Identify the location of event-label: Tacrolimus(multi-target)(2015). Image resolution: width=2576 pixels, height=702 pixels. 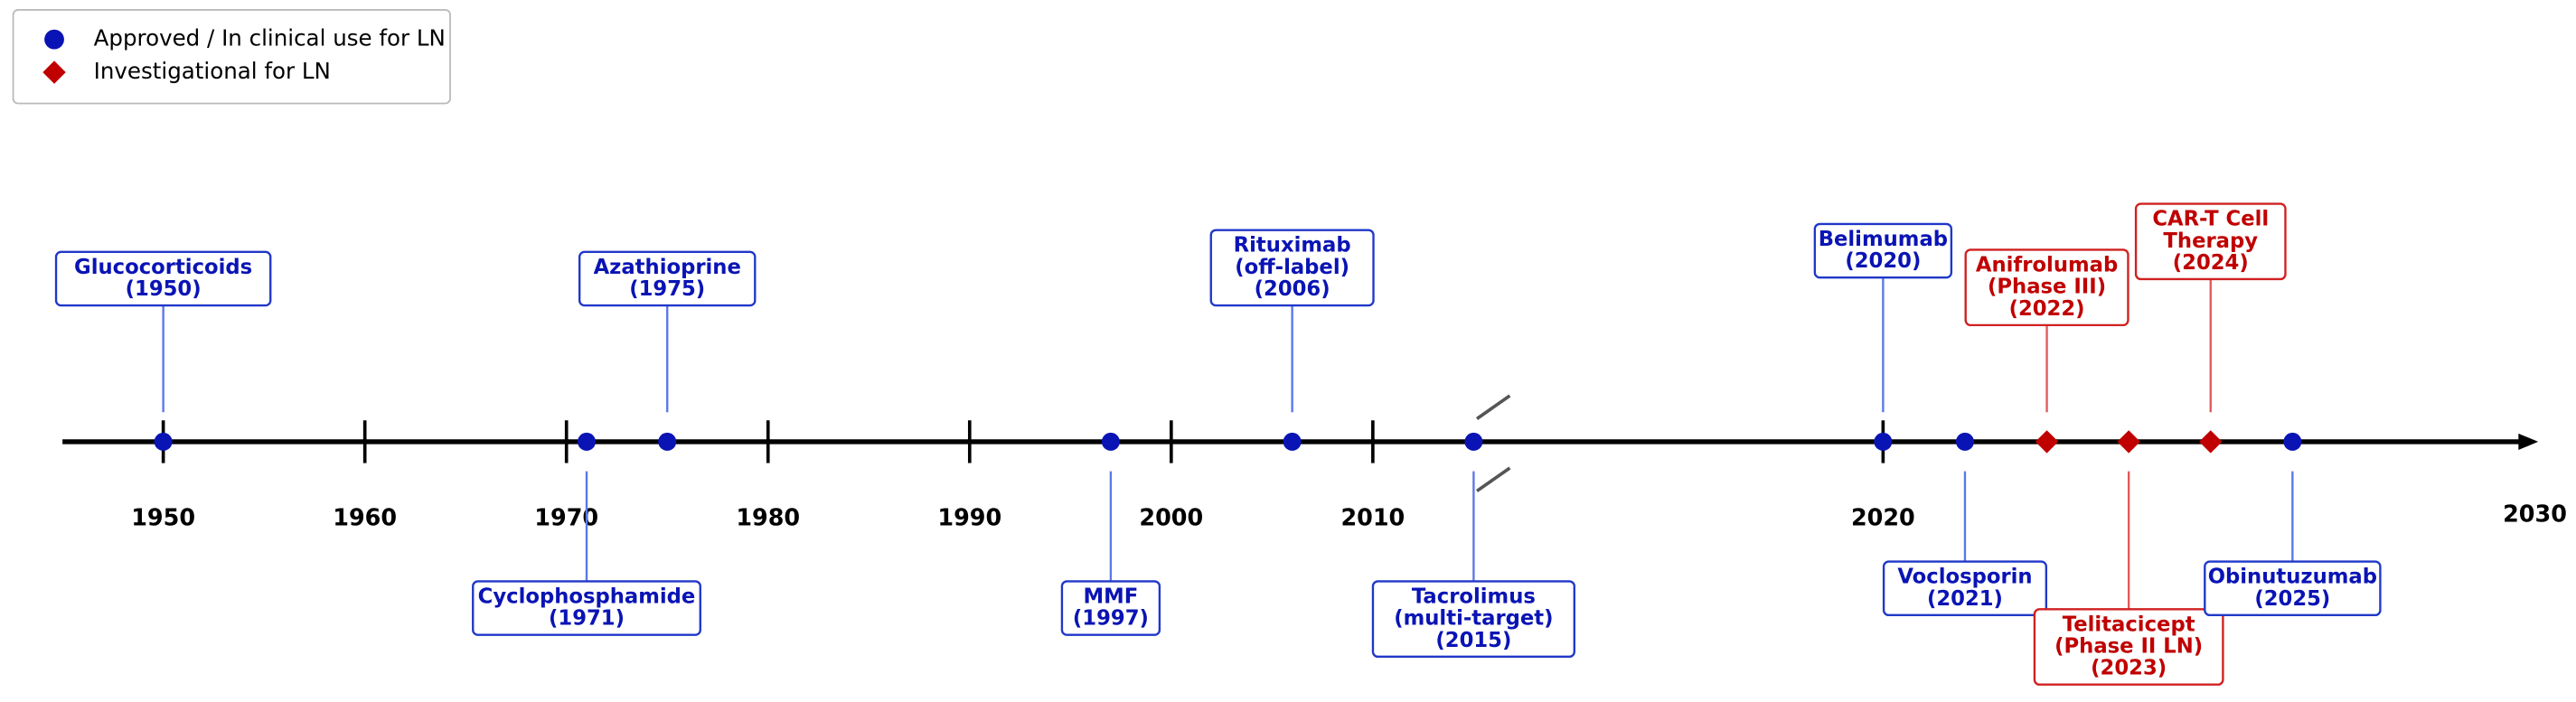
(1473, 619).